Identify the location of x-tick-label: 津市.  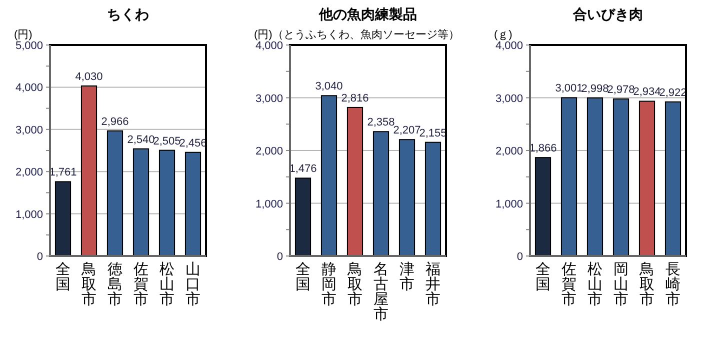
(407, 277).